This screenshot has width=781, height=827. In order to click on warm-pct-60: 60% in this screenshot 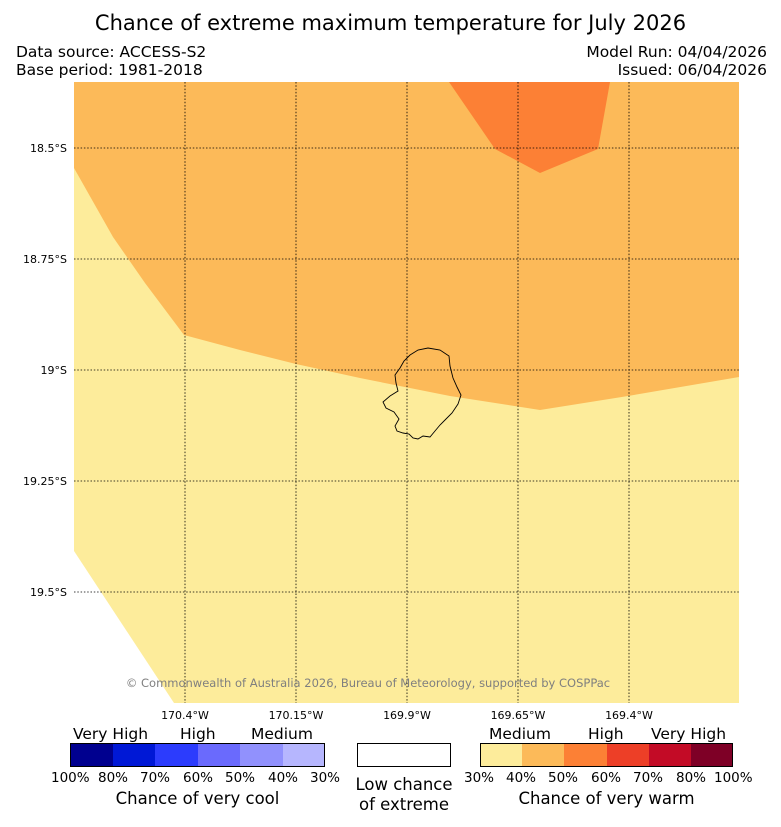, I will do `click(606, 778)`.